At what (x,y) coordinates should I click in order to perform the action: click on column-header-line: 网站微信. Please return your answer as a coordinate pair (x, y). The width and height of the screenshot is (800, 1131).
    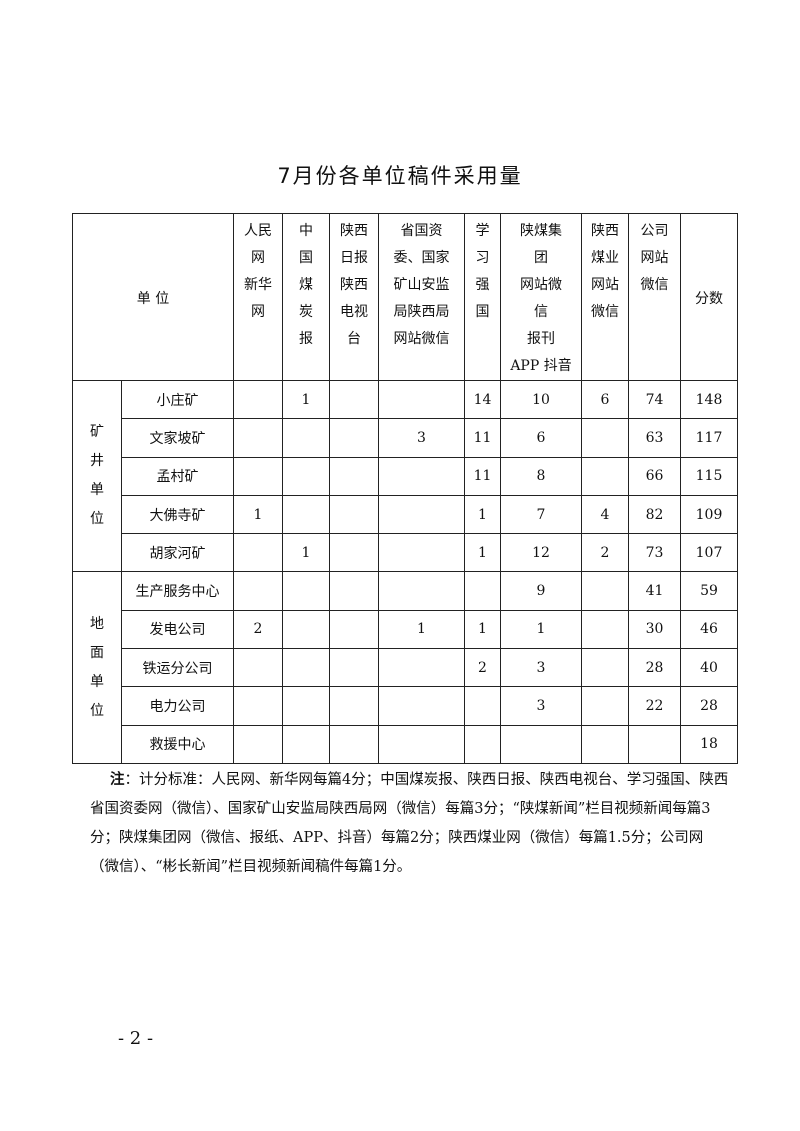
    Looking at the image, I should click on (421, 339).